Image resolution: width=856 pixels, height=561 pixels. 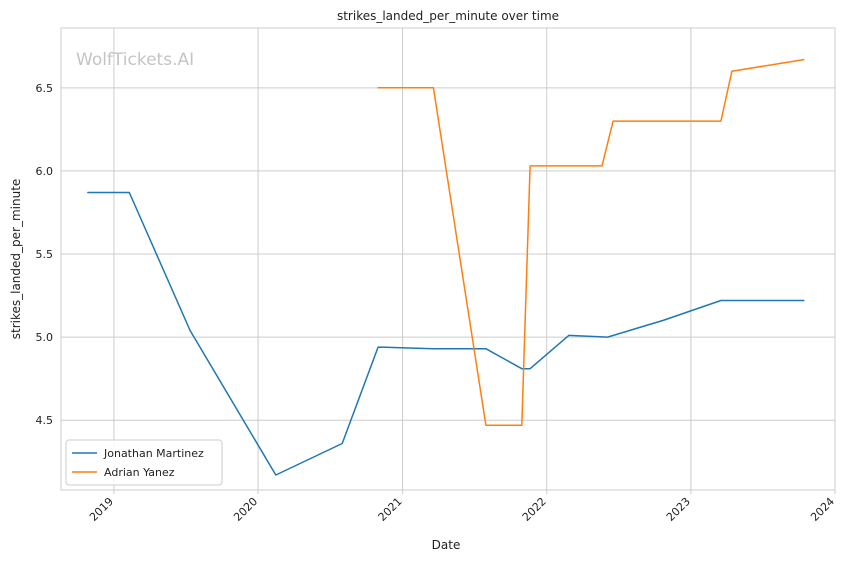 What do you see at coordinates (16, 259) in the screenshot?
I see `y-axis-label: strikes_landed_per_minute` at bounding box center [16, 259].